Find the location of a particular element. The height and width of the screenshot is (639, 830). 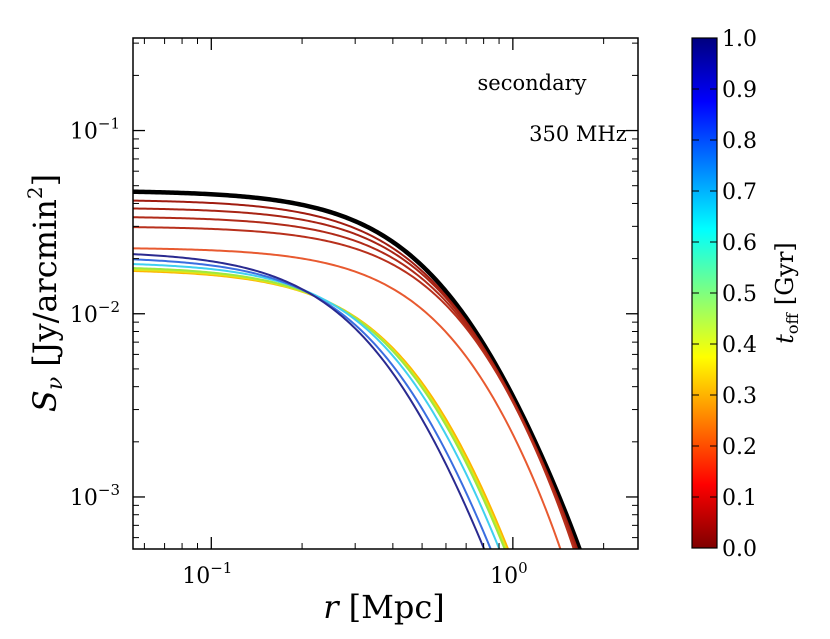

y-tick-label-1: 10⁻² is located at coordinates (95, 313).